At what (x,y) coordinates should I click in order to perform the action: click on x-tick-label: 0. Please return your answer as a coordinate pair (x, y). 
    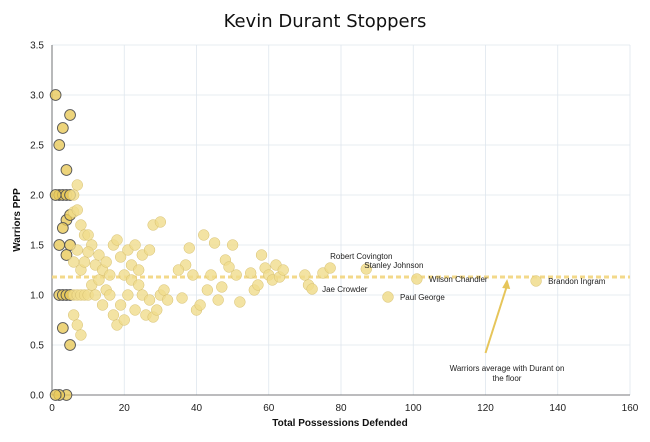
    Looking at the image, I should click on (52, 408).